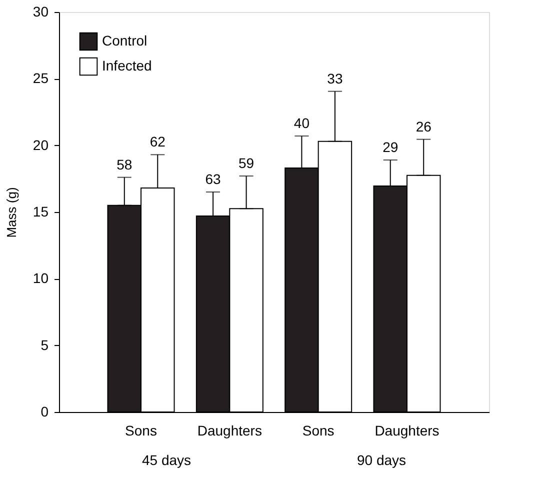 This screenshot has height=502, width=533. Describe the element at coordinates (158, 142) in the screenshot. I see `annotation: 62` at that location.